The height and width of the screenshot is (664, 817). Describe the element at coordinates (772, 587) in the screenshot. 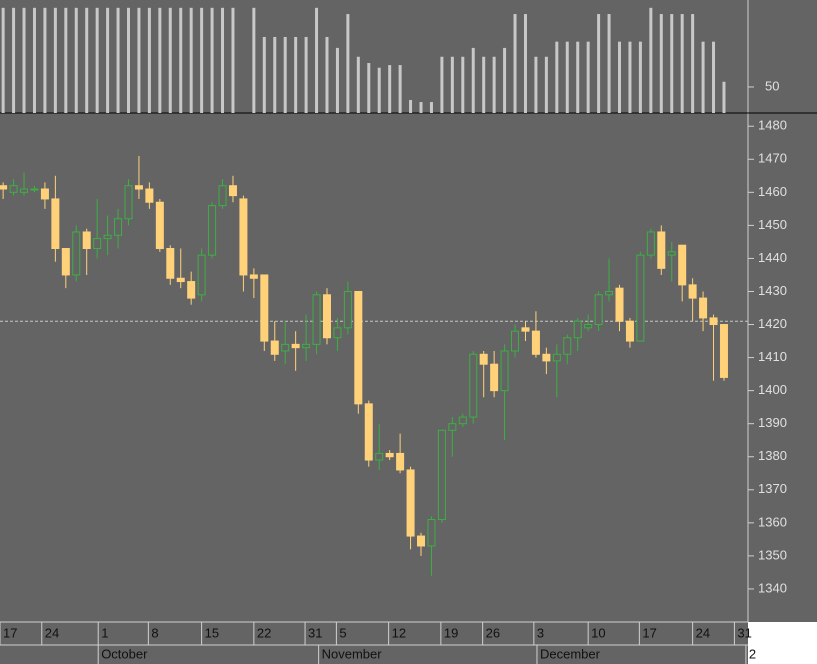

I see `y-tick-label: 1340` at that location.